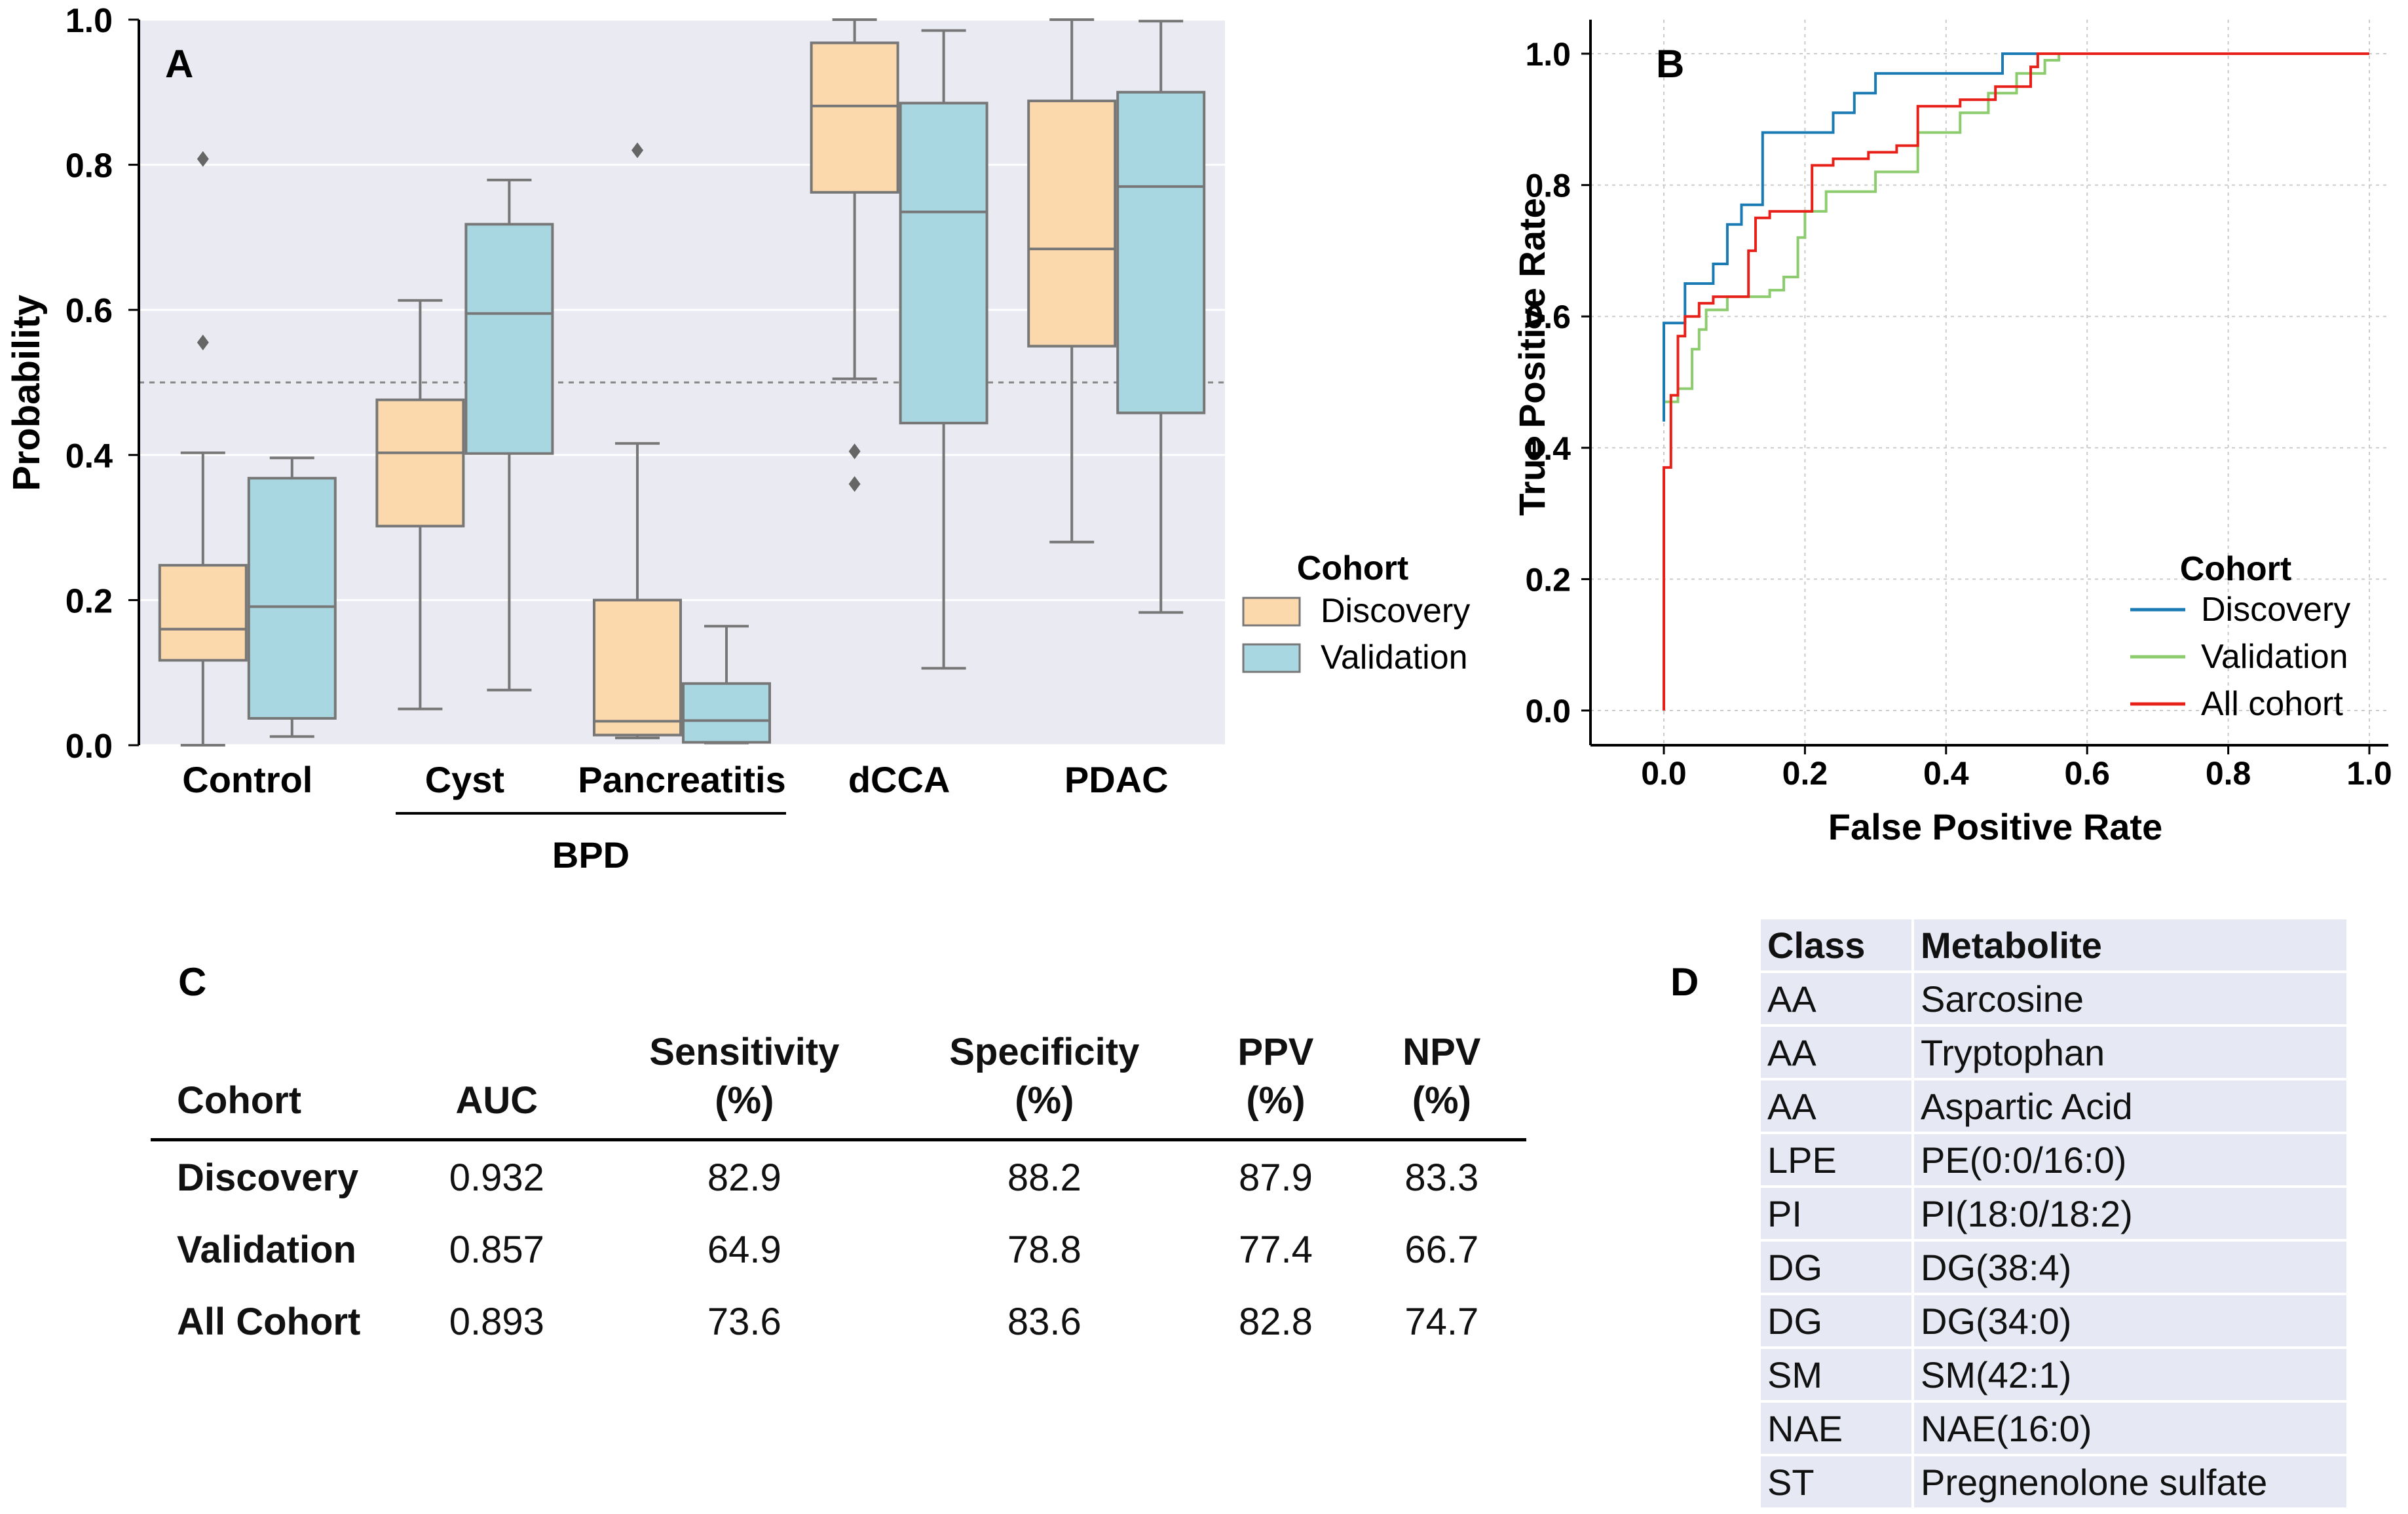 The width and height of the screenshot is (2408, 1514). I want to click on table-cell: Aspartic Acid, so click(2131, 1106).